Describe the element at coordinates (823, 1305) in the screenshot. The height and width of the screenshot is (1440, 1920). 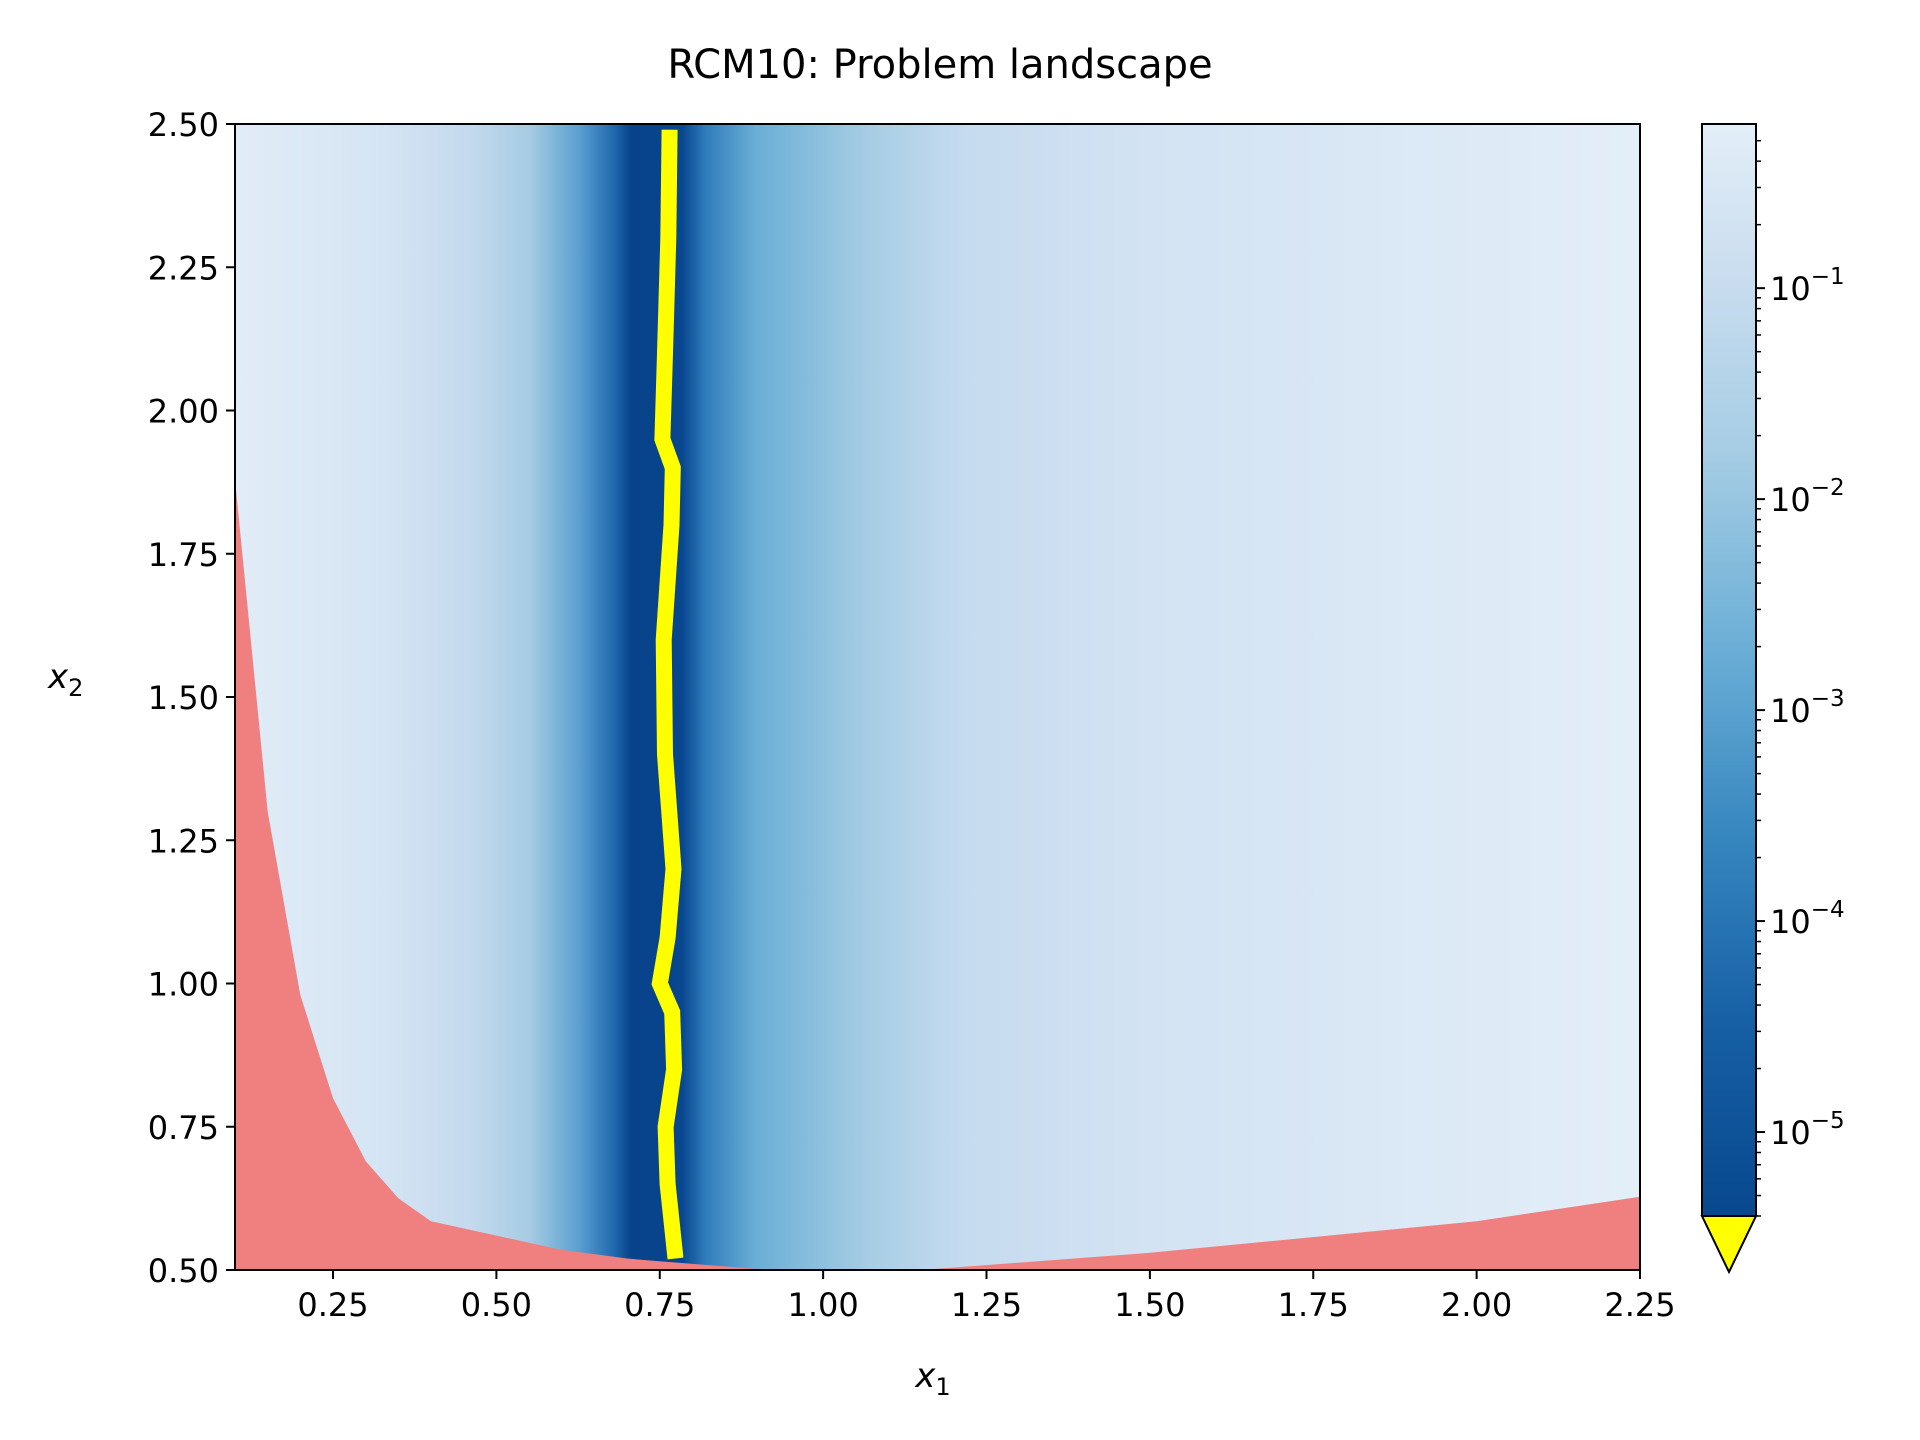
I see `x-tick-label: 1.00` at that location.